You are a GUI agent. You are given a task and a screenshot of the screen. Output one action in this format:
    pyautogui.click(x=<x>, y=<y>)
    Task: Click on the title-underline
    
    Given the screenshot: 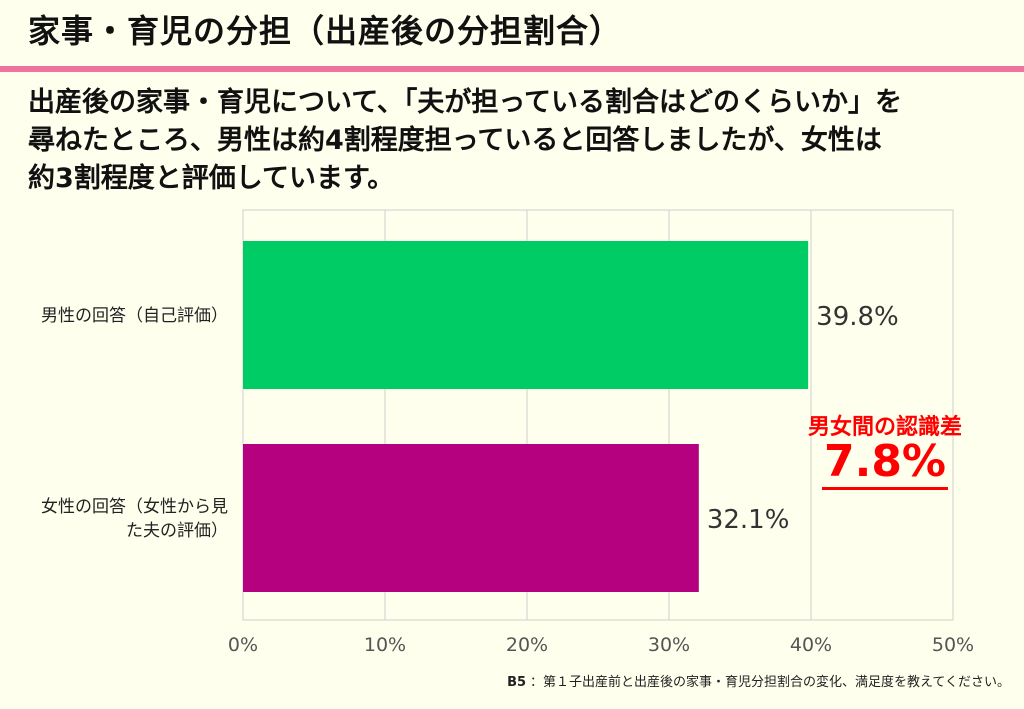 What is the action you would take?
    pyautogui.click(x=512, y=69)
    